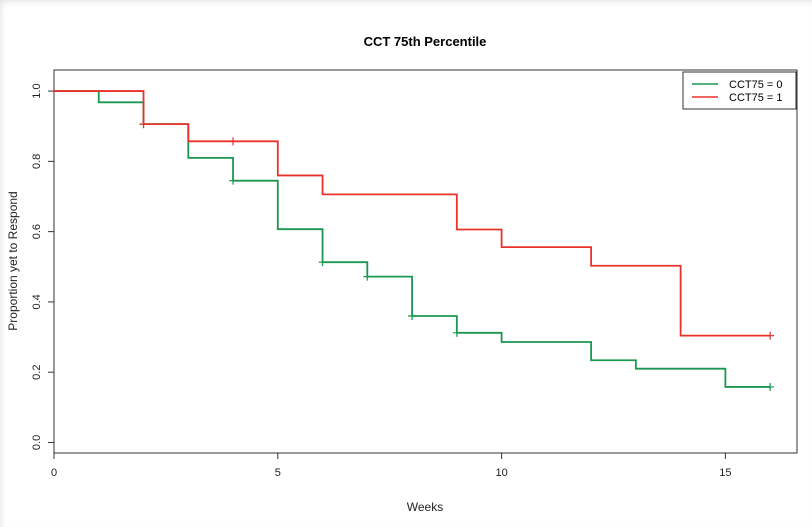  What do you see at coordinates (37, 372) in the screenshot?
I see `y-tick-label: 0.2` at bounding box center [37, 372].